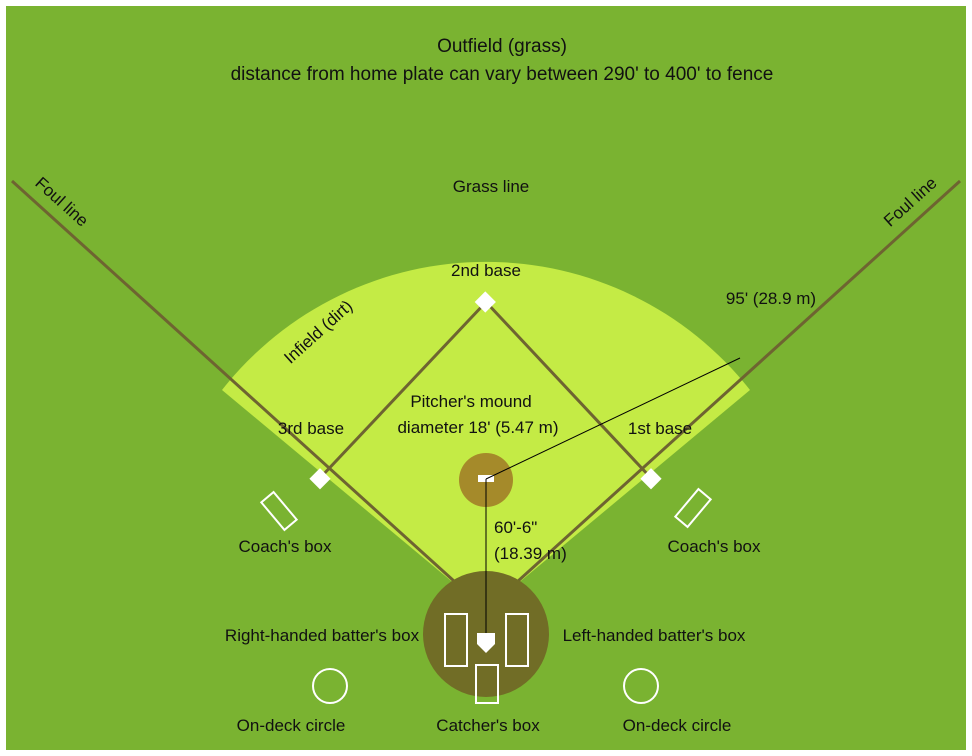  Describe the element at coordinates (714, 546) in the screenshot. I see `coachs-box-right-label: Coach's box` at that location.